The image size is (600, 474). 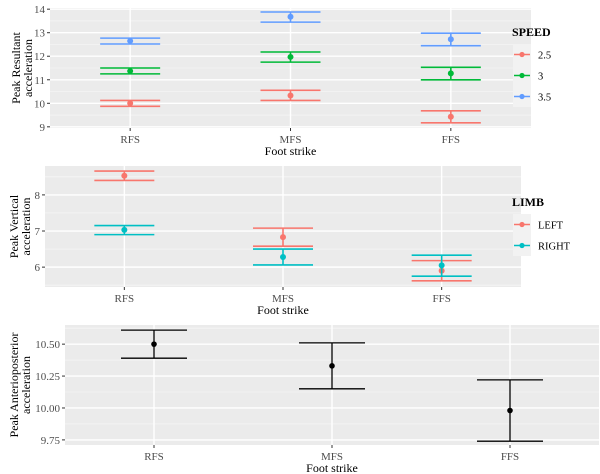 I want to click on y-tick-label: 8, so click(x=38, y=196).